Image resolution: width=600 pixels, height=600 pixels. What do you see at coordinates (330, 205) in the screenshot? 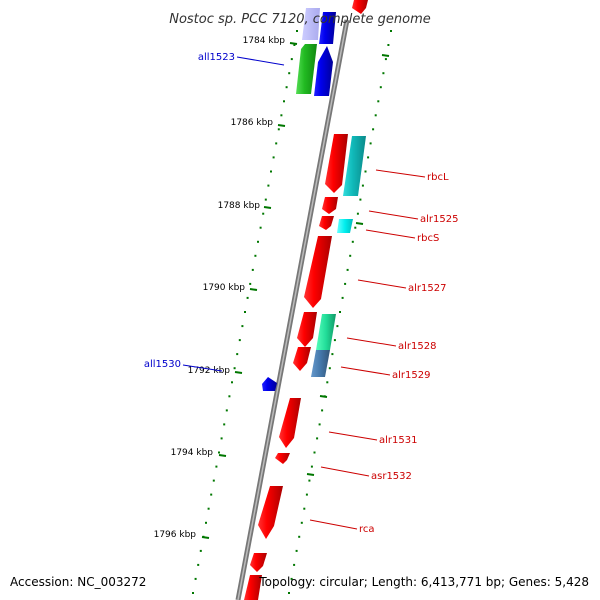
I see `gene-feature-alr1525-red` at bounding box center [330, 205].